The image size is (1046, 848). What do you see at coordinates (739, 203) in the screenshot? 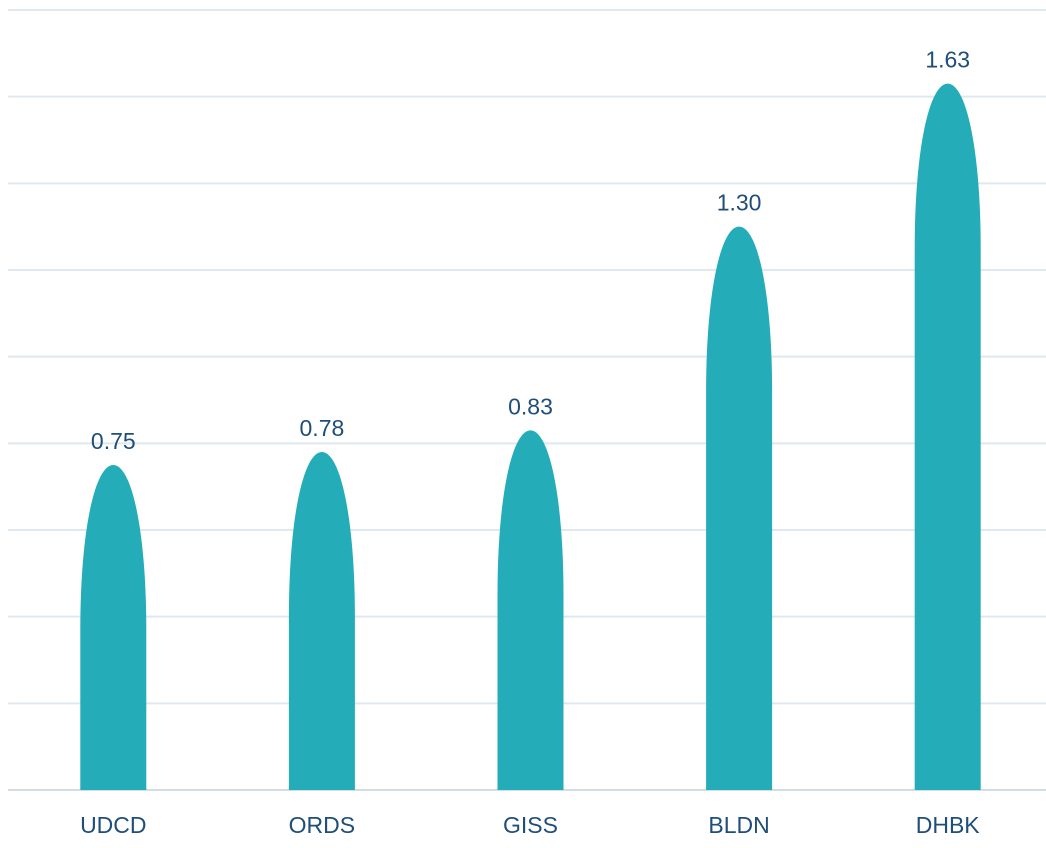
I see `data-label-bldn: 1.30` at bounding box center [739, 203].